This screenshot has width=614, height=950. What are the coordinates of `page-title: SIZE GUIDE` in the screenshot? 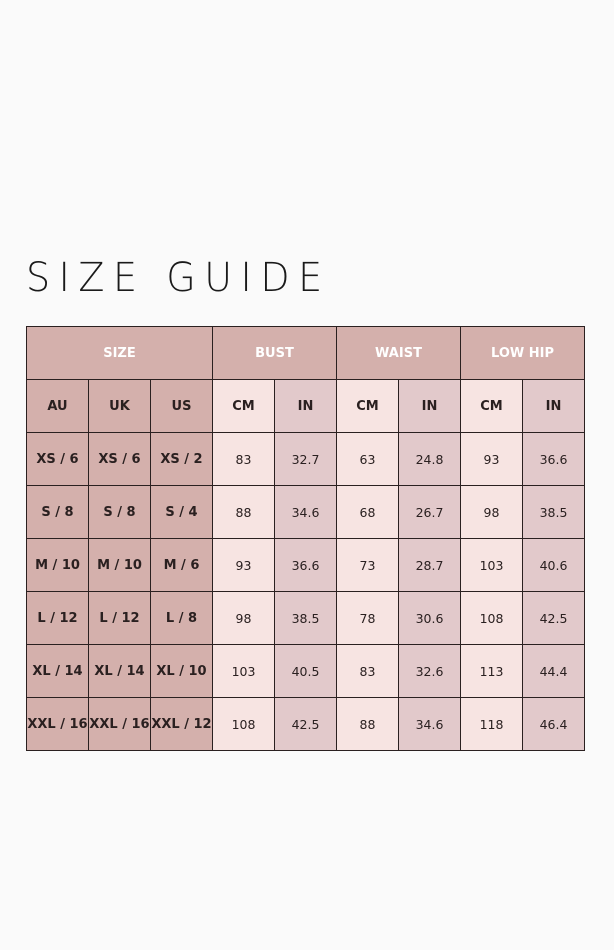 It's located at (178, 278).